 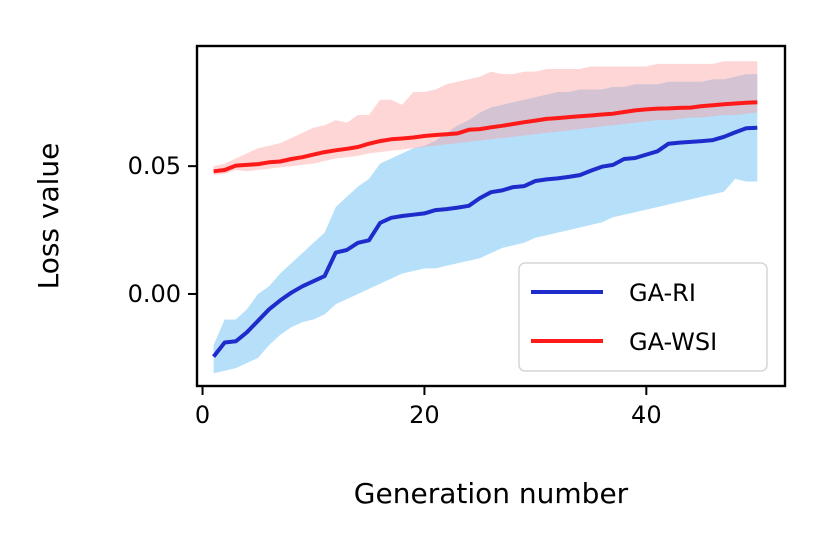 What do you see at coordinates (491, 493) in the screenshot?
I see `x-axis-label: Generation number` at bounding box center [491, 493].